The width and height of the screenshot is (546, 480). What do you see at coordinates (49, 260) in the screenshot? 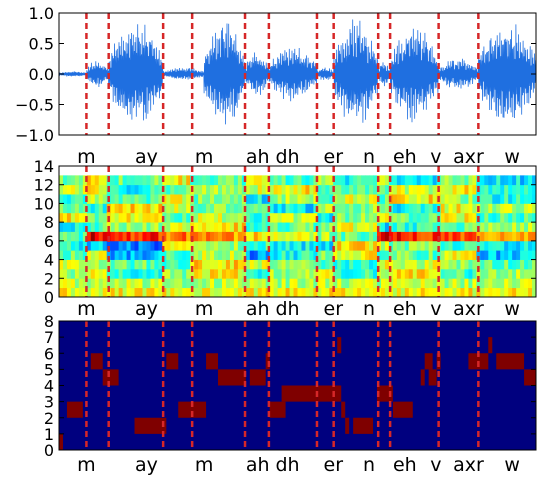
I see `features-y-tick-label: 4` at bounding box center [49, 260].